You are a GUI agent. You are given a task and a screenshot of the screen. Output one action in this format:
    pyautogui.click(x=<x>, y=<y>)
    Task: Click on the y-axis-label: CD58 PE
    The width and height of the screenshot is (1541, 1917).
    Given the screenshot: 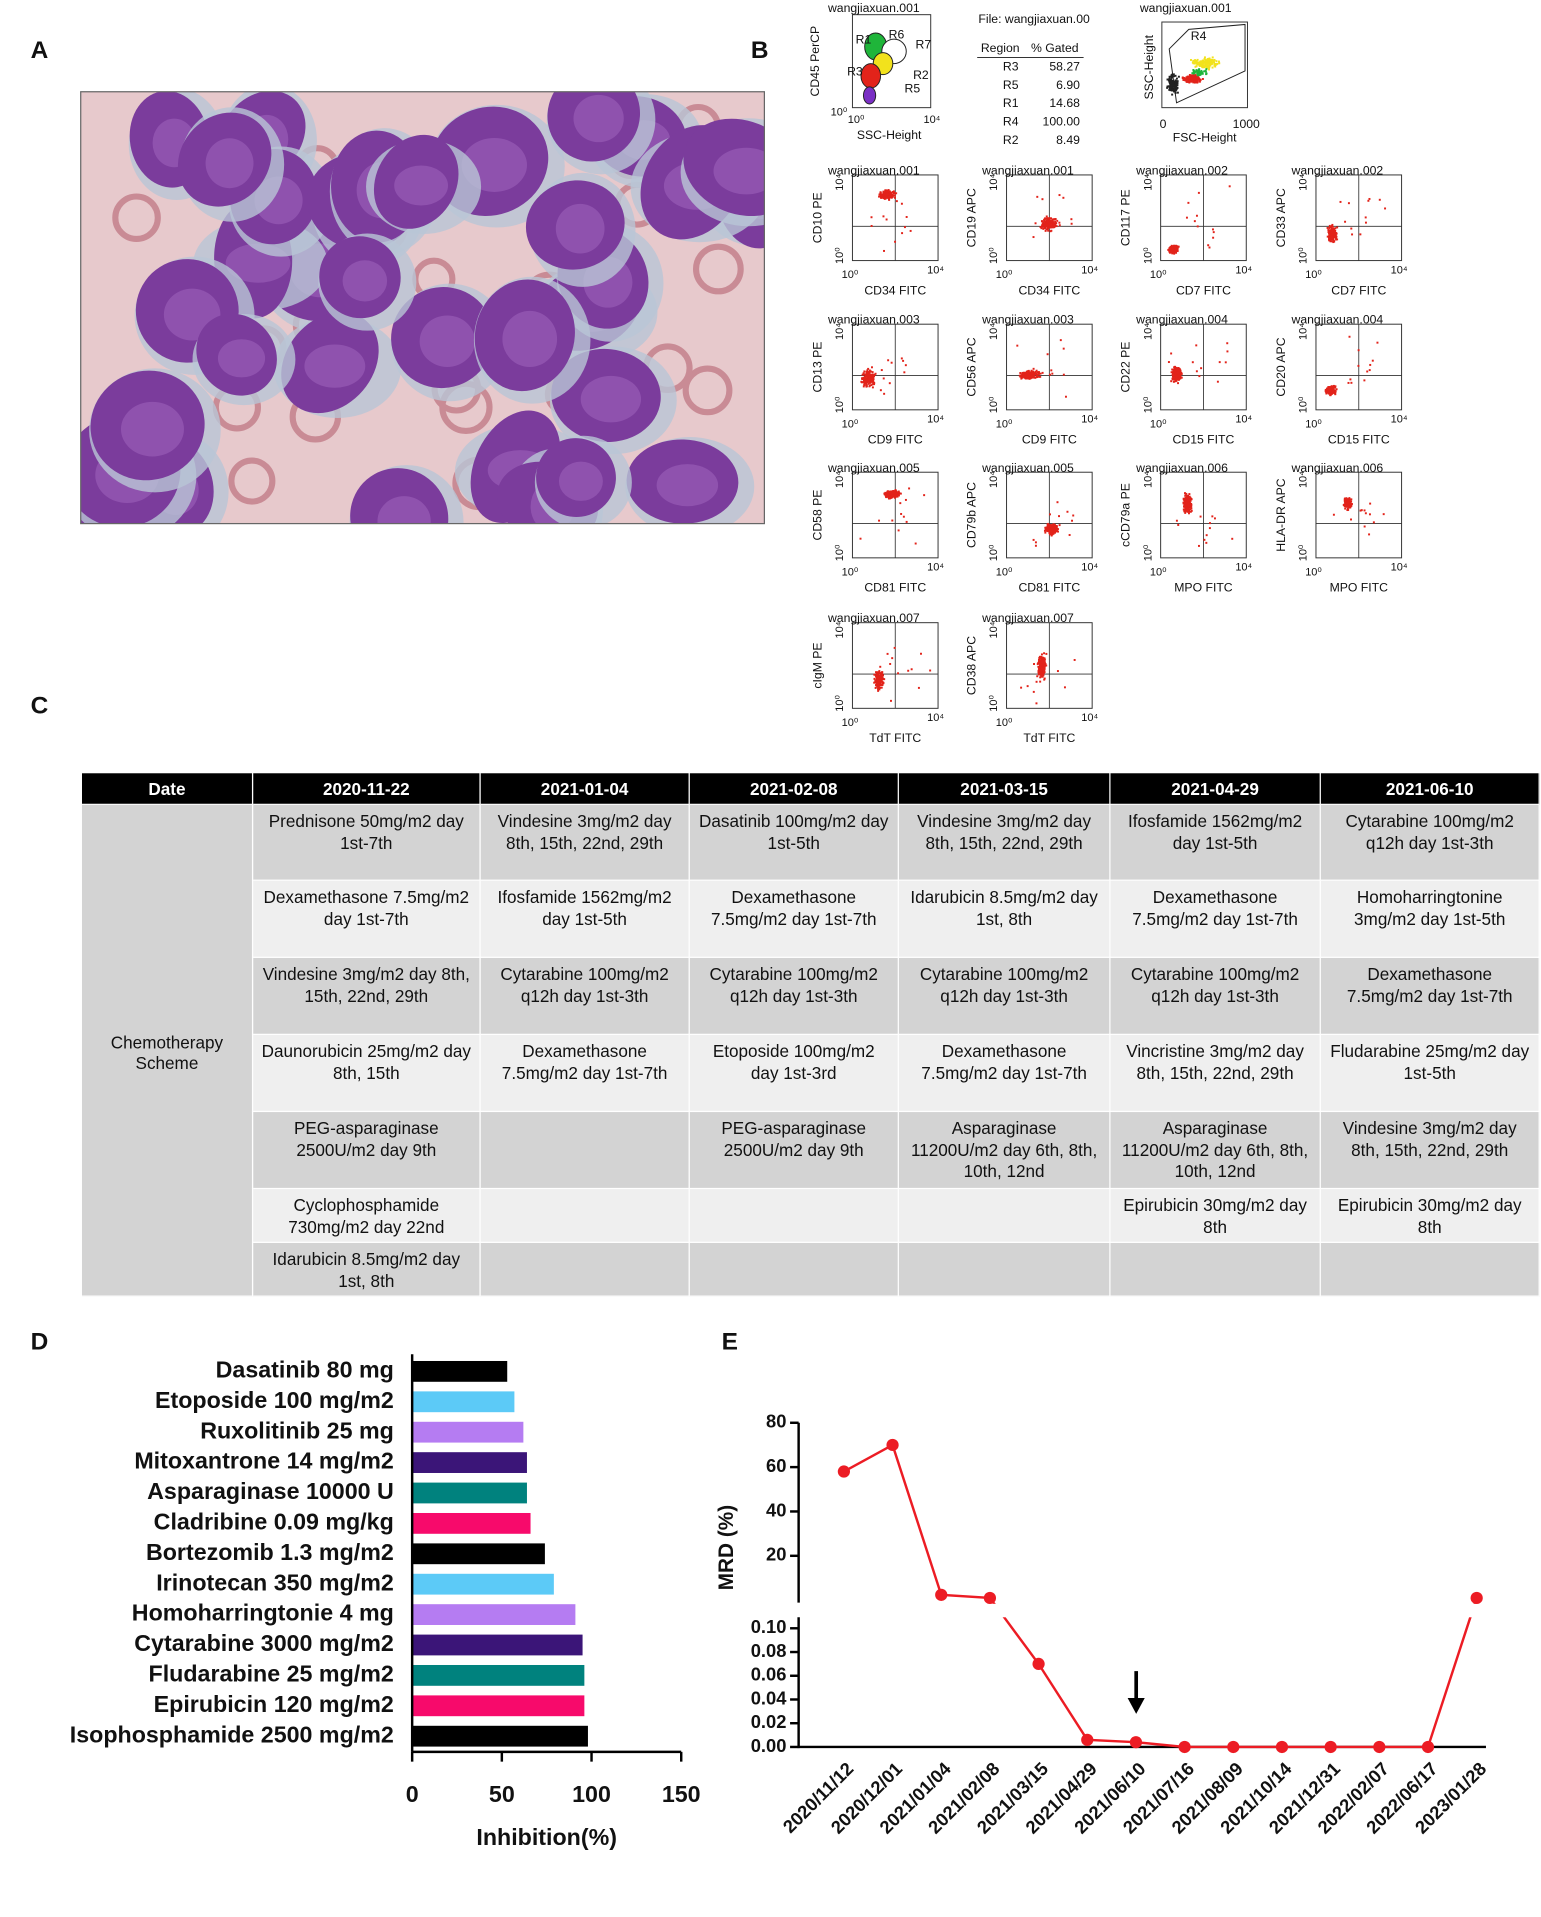 What is the action you would take?
    pyautogui.click(x=817, y=515)
    